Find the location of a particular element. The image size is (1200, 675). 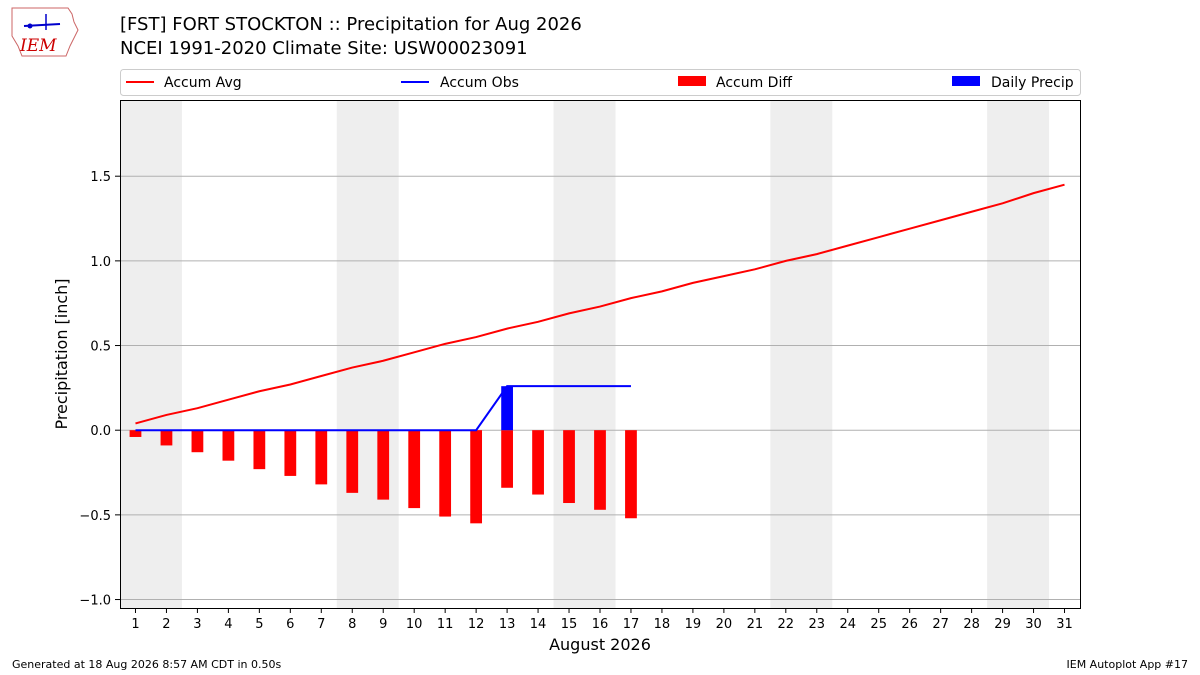

x-tick-label: 8 is located at coordinates (352, 624).